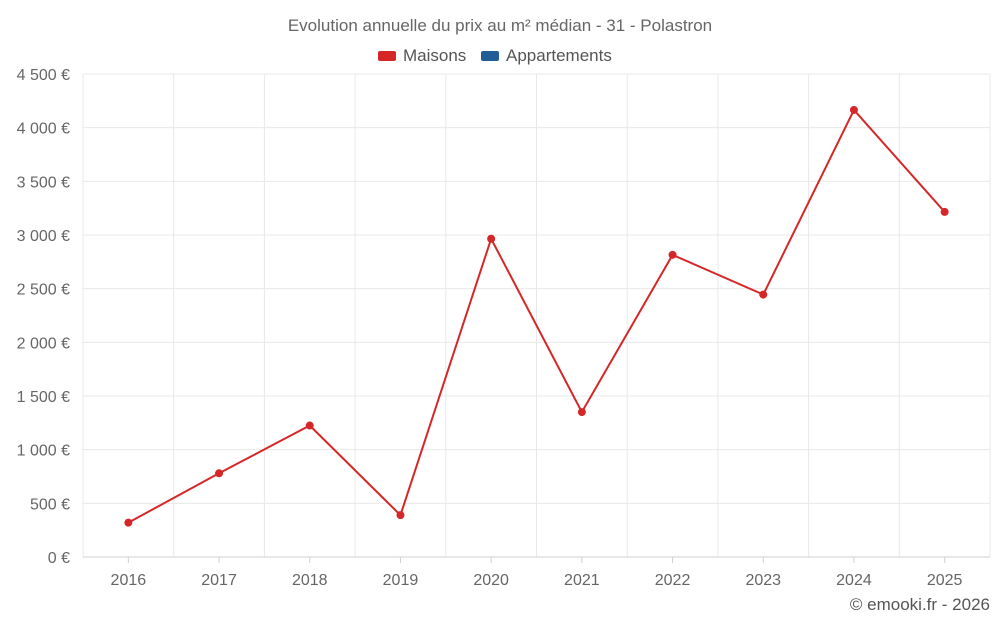 The height and width of the screenshot is (625, 1000). Describe the element at coordinates (945, 580) in the screenshot. I see `x-tick-label: 2025` at that location.